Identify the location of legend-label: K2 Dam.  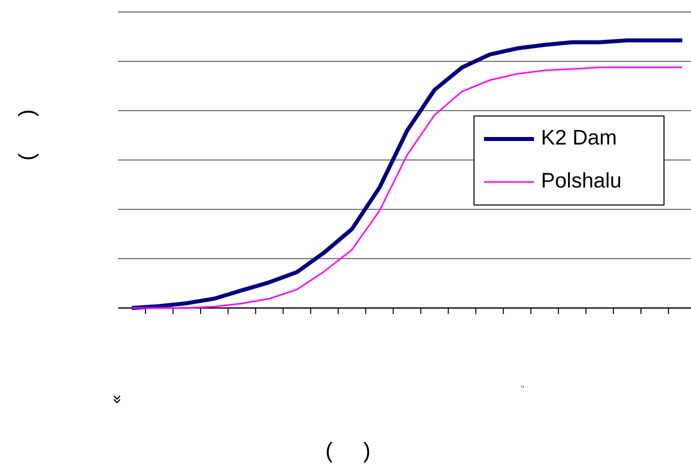
(579, 138).